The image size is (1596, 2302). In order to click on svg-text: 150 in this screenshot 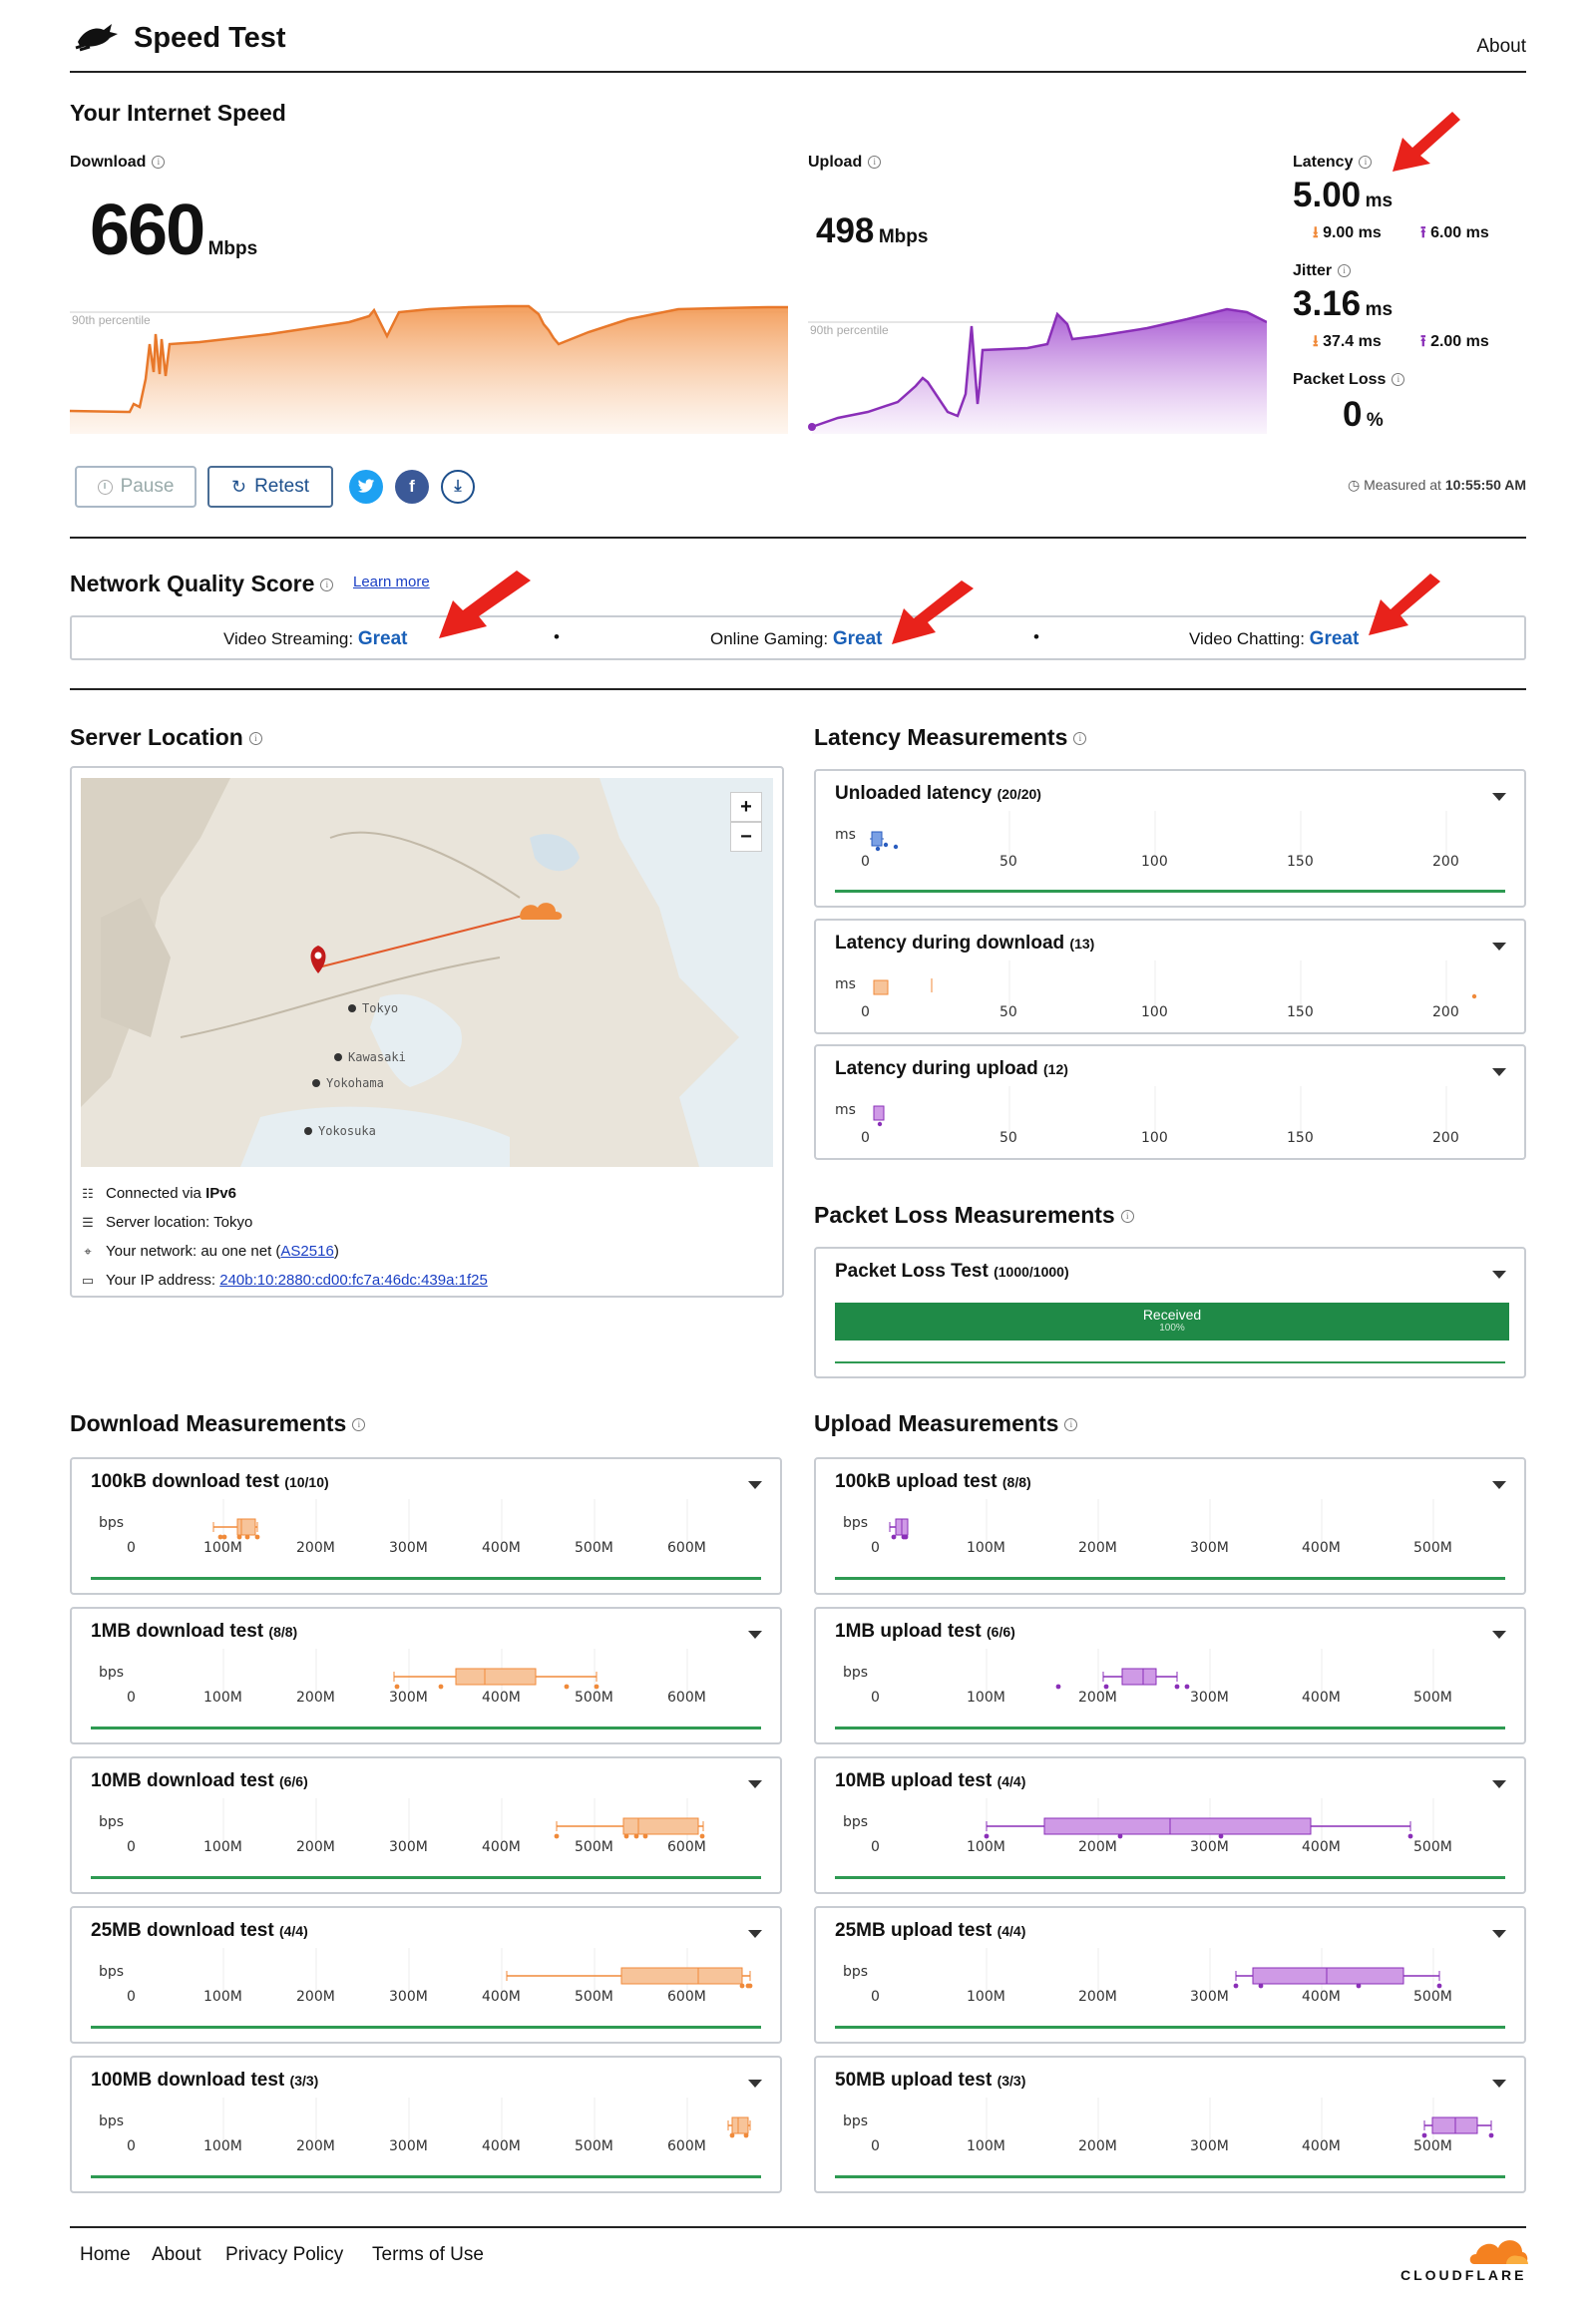, I will do `click(1300, 1138)`.